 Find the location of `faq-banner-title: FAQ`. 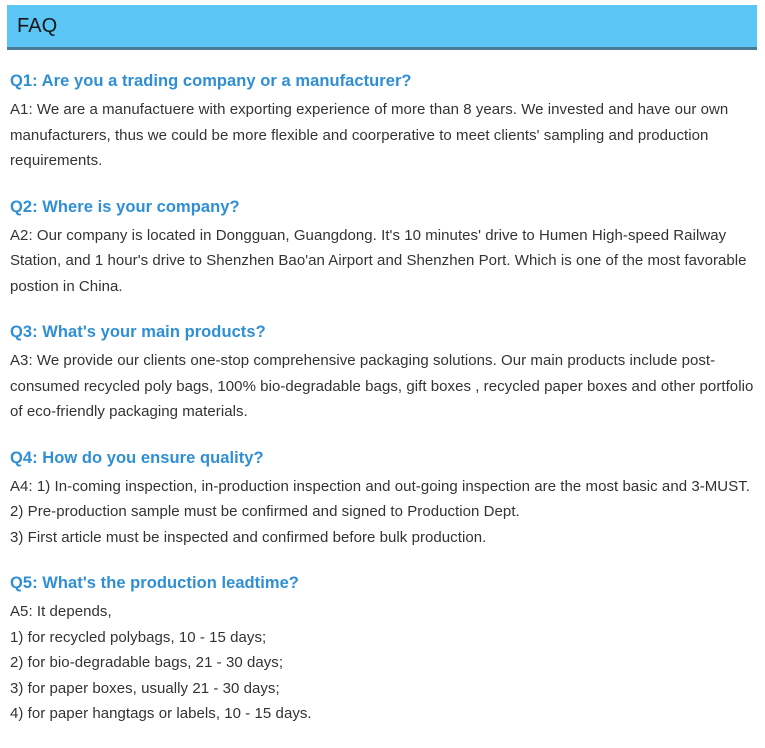

faq-banner-title: FAQ is located at coordinates (37, 26).